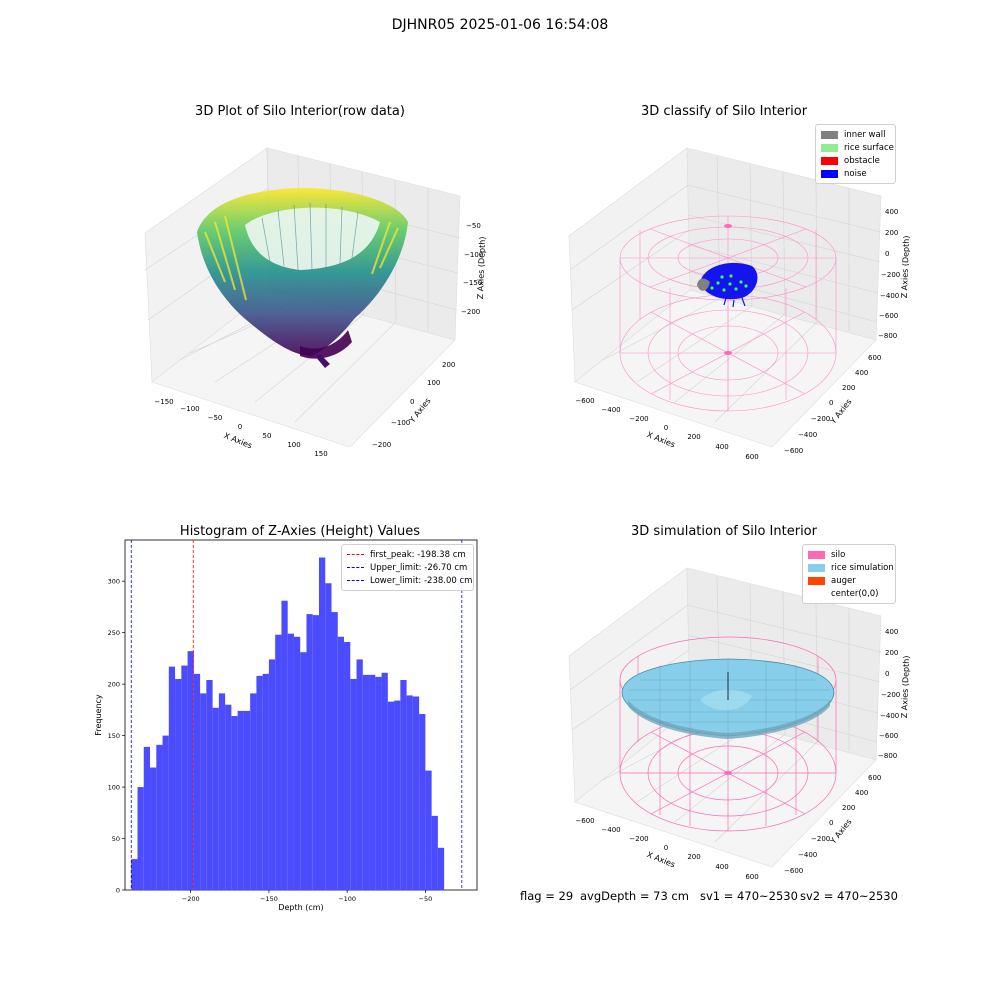 This screenshot has width=1000, height=1000. What do you see at coordinates (412, 402) in the screenshot?
I see `raw-y-tick: 0` at bounding box center [412, 402].